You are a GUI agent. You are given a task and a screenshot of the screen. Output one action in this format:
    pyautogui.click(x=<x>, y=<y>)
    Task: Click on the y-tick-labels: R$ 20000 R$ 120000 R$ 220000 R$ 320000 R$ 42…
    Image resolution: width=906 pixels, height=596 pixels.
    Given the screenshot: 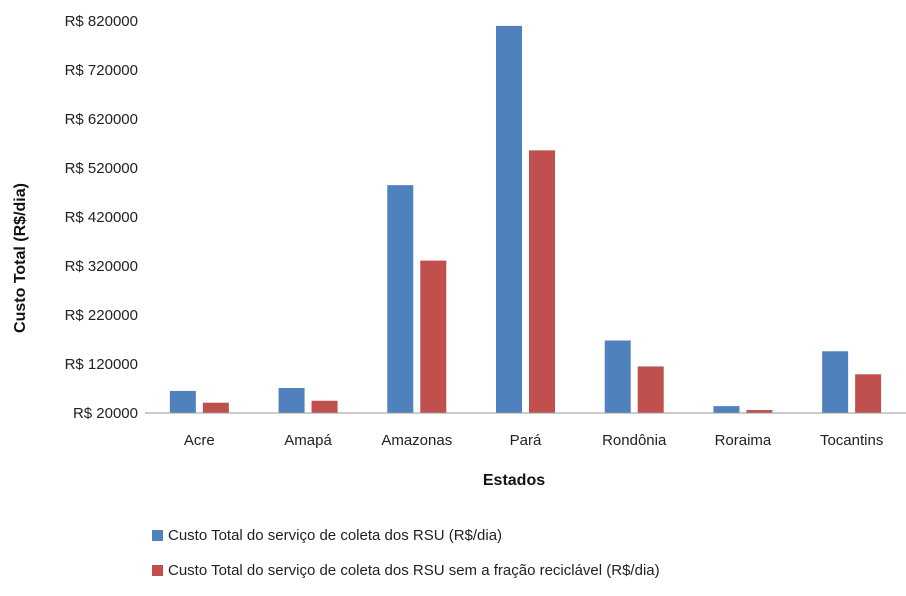 What is the action you would take?
    pyautogui.click(x=101, y=217)
    